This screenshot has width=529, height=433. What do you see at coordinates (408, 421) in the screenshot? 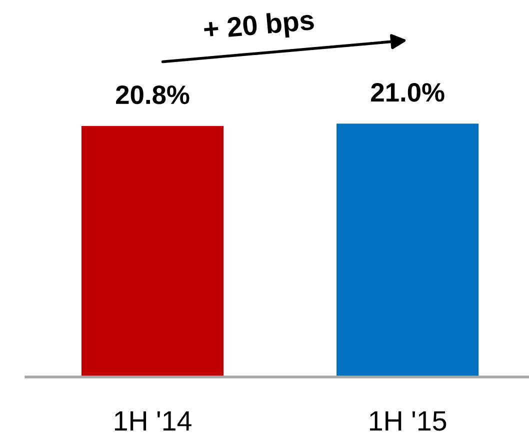
I see `x-tick-label: 1H '15` at bounding box center [408, 421].